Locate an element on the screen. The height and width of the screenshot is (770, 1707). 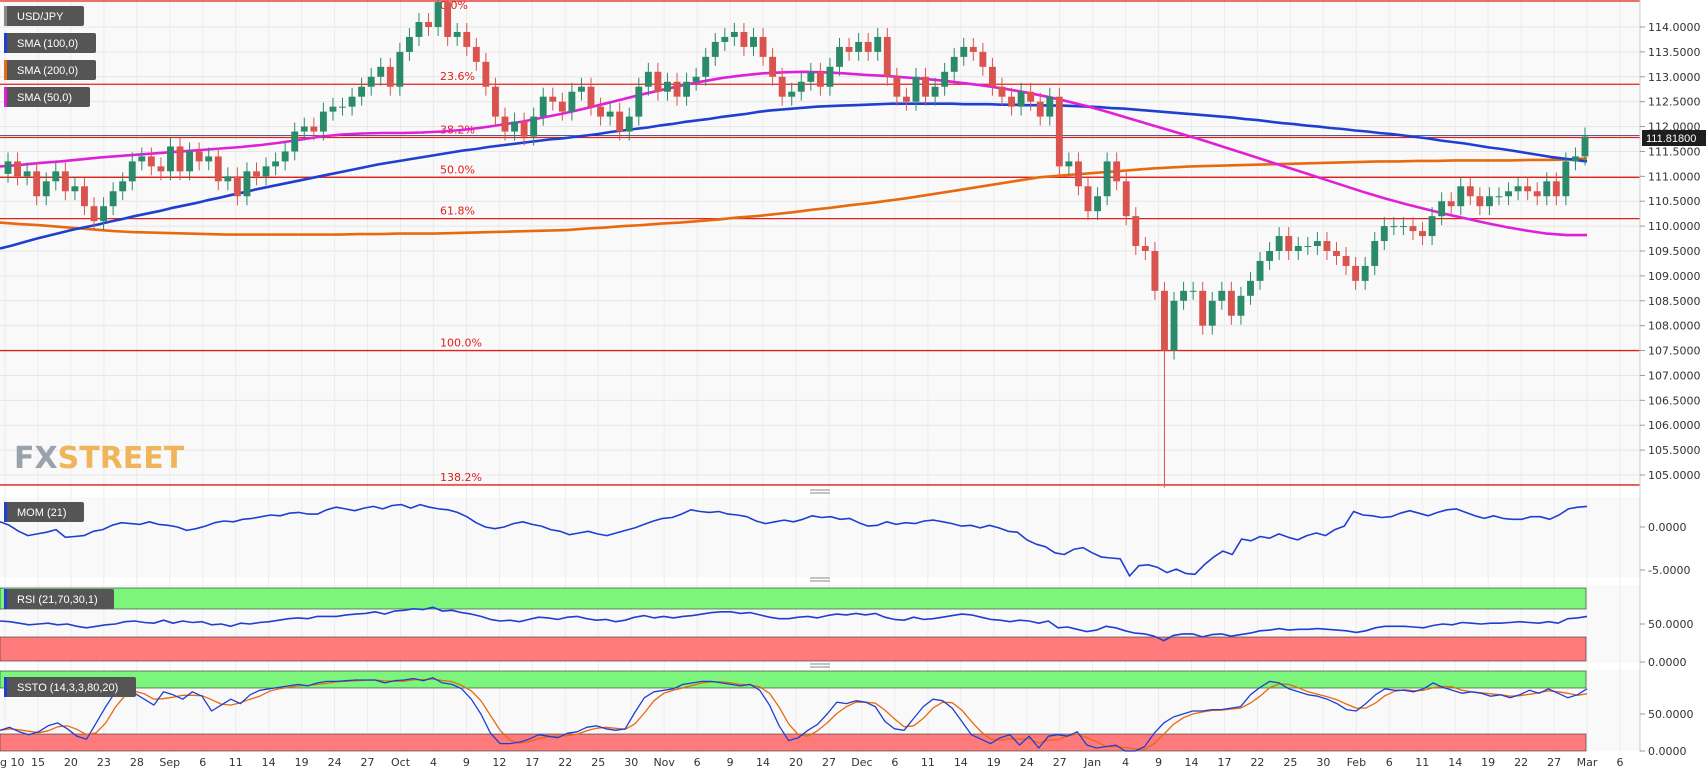
y-tick-label: 105.5000 is located at coordinates (1674, 450).